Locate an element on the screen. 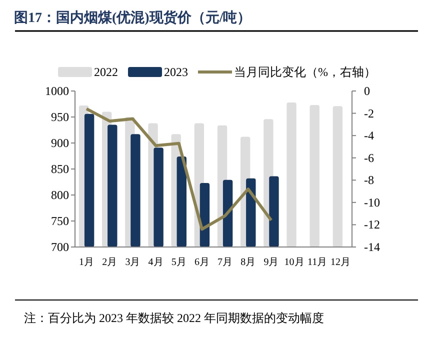 The height and width of the screenshot is (343, 428). y-tick-label: 850 is located at coordinates (60, 169).